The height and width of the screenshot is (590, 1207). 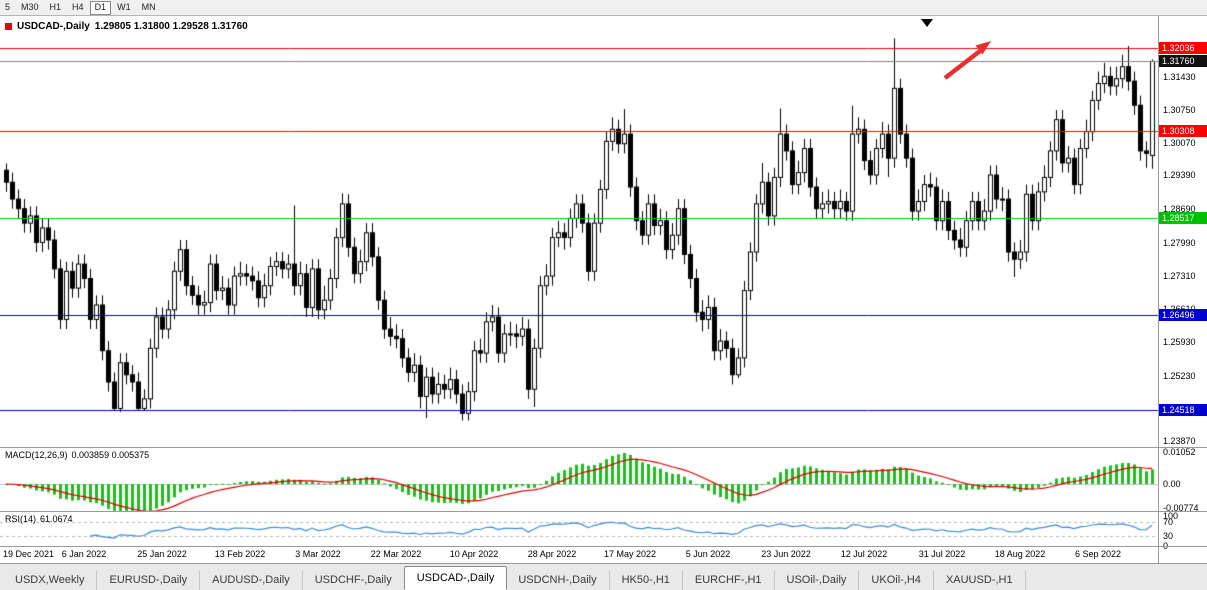 I want to click on timeframe-button-h4: H4, so click(x=78, y=7).